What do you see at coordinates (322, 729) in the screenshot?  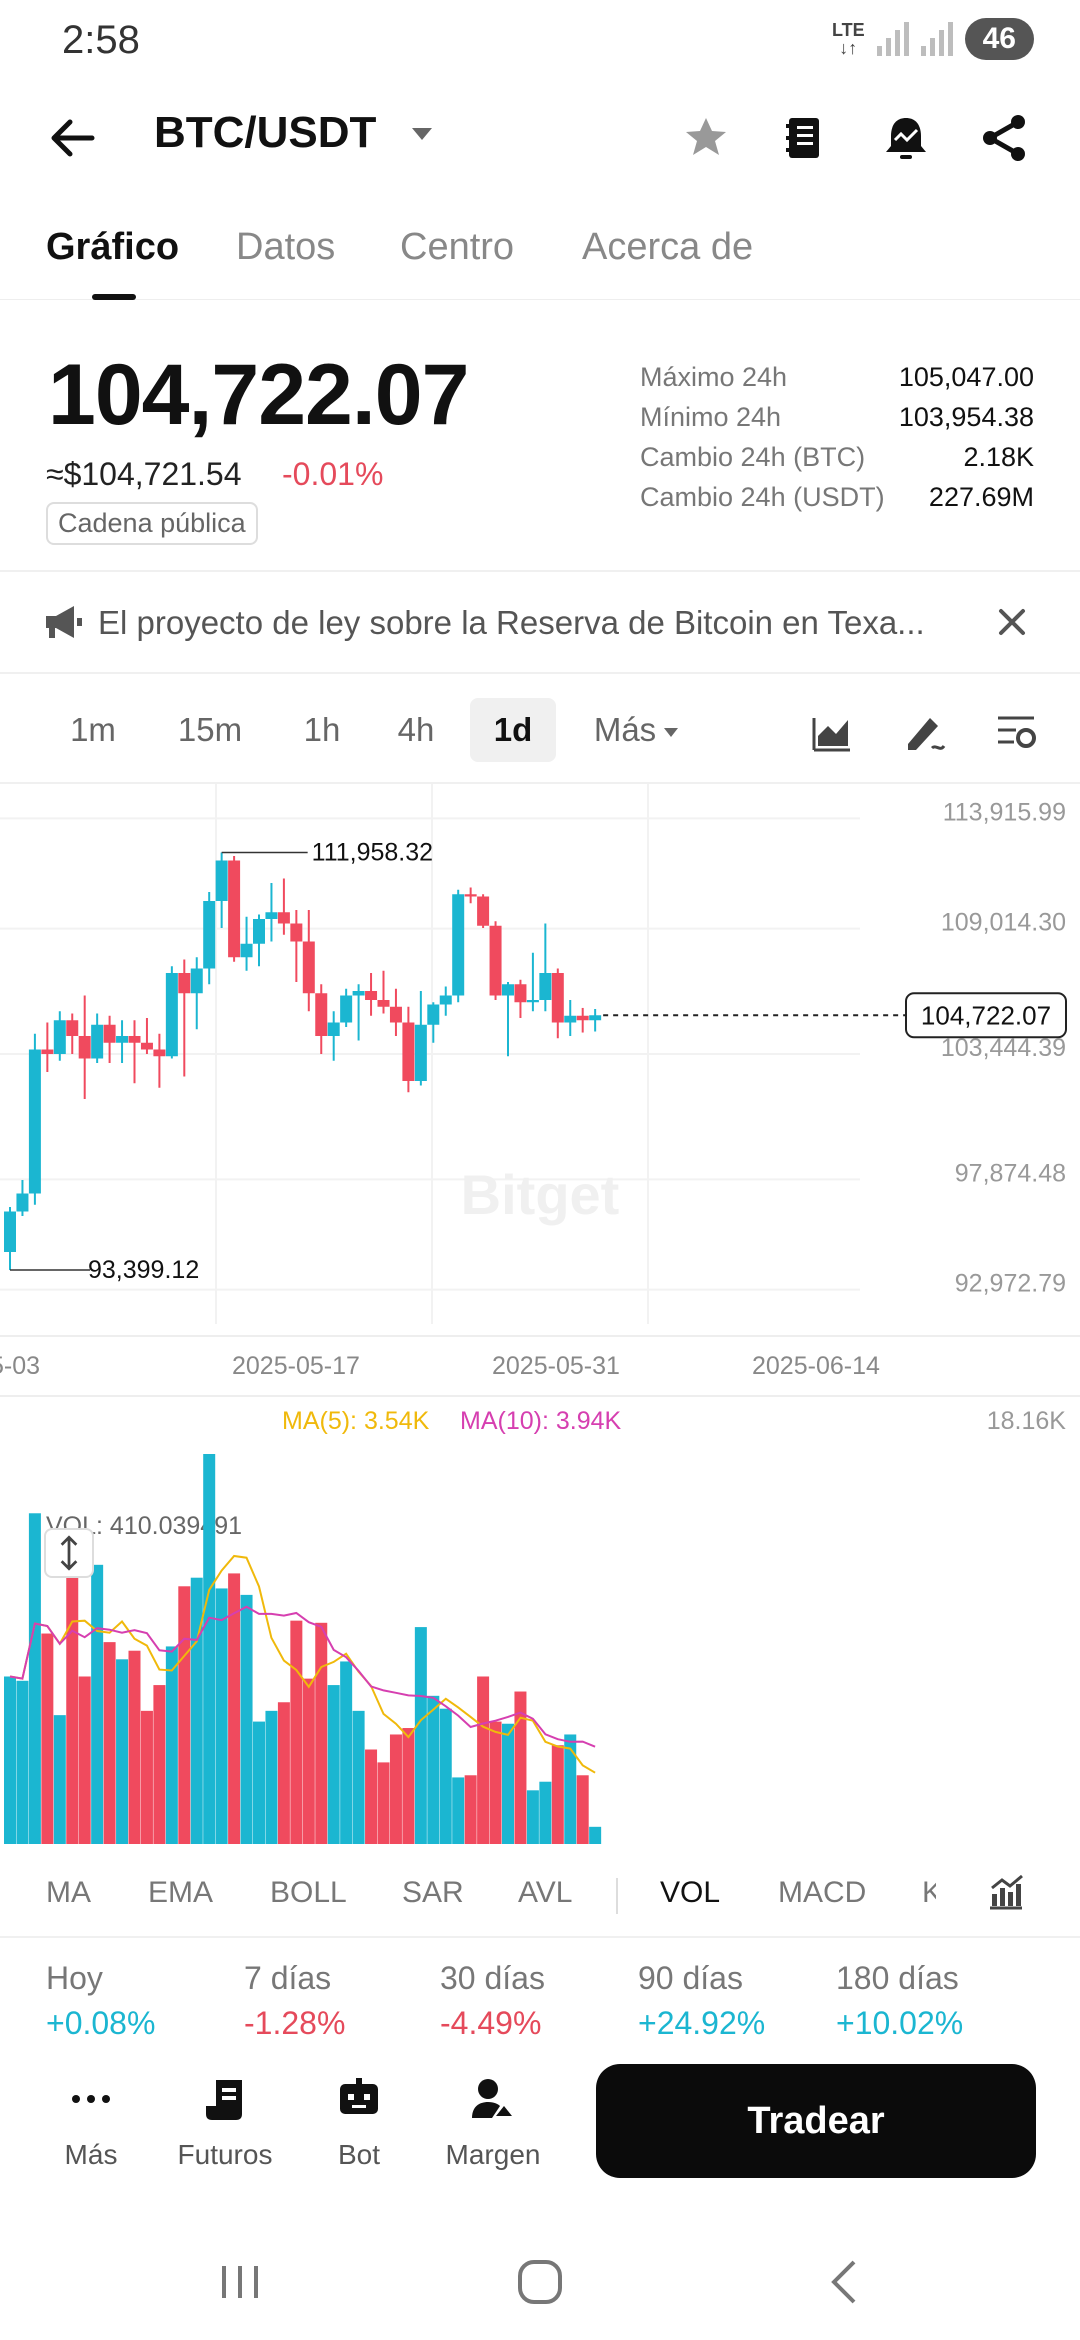 I see `interval-1h: 1h` at bounding box center [322, 729].